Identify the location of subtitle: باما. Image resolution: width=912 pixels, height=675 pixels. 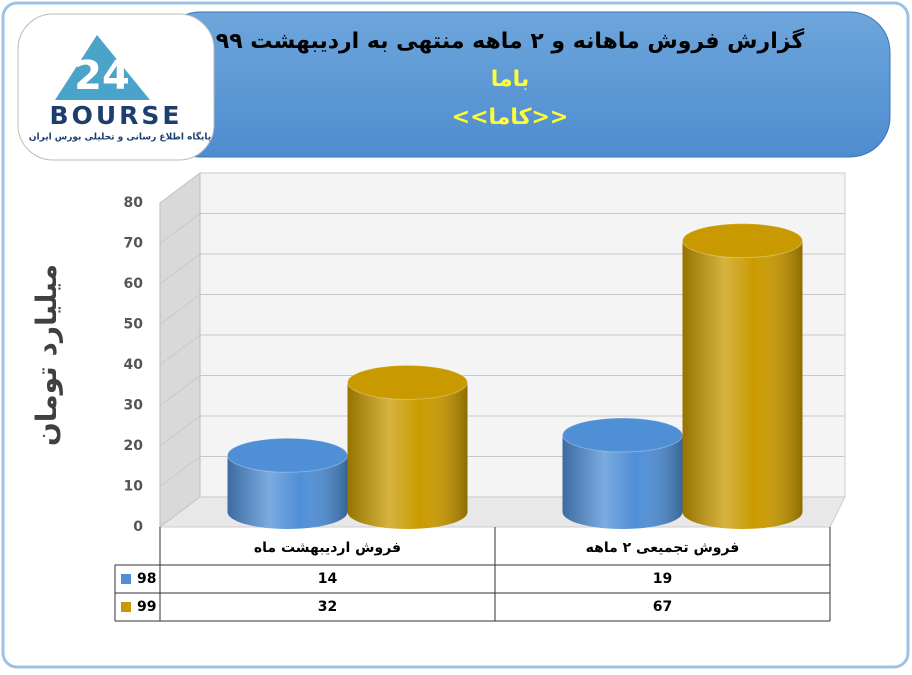
(510, 79).